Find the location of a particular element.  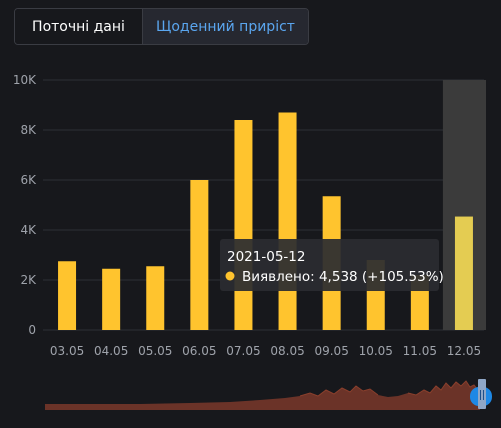

navigator-area-outline is located at coordinates (389, 388).